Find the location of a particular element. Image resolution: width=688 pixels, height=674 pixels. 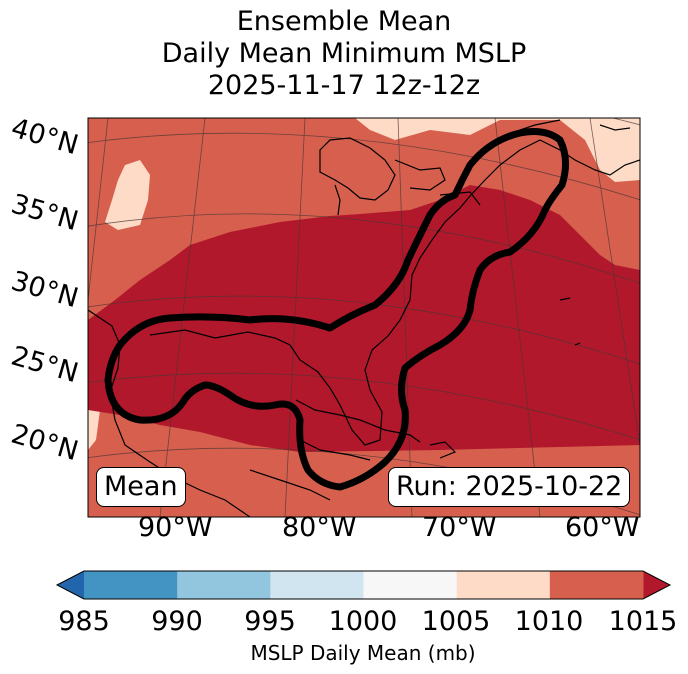

title-line-1: Ensemble Mean is located at coordinates (344, 21).